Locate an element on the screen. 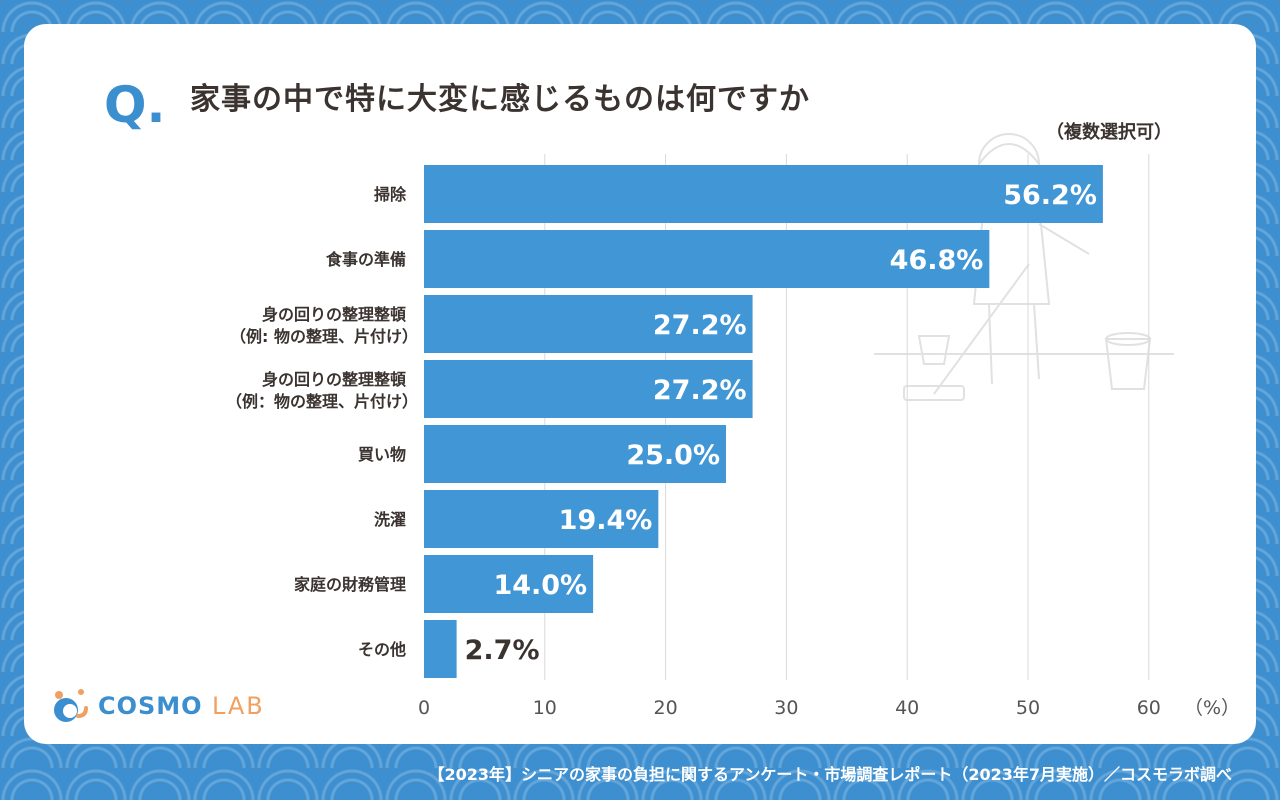  question-mark: Q. is located at coordinates (135, 105).